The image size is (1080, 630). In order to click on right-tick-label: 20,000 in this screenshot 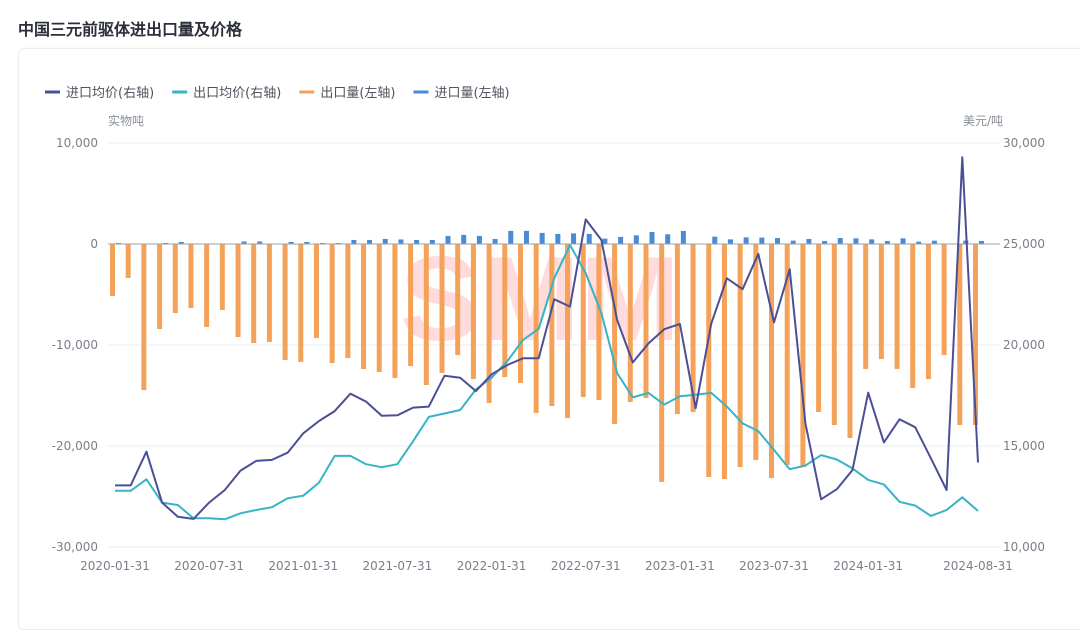, I will do `click(1024, 345)`.